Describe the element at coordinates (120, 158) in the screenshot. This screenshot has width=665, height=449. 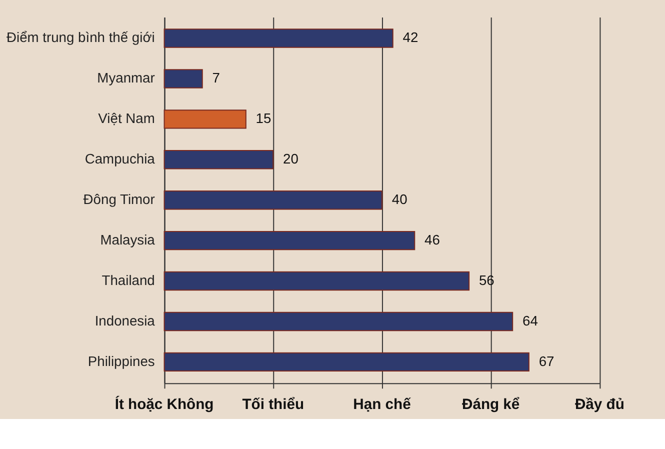
I see `y-tick-label: Campuchia` at that location.